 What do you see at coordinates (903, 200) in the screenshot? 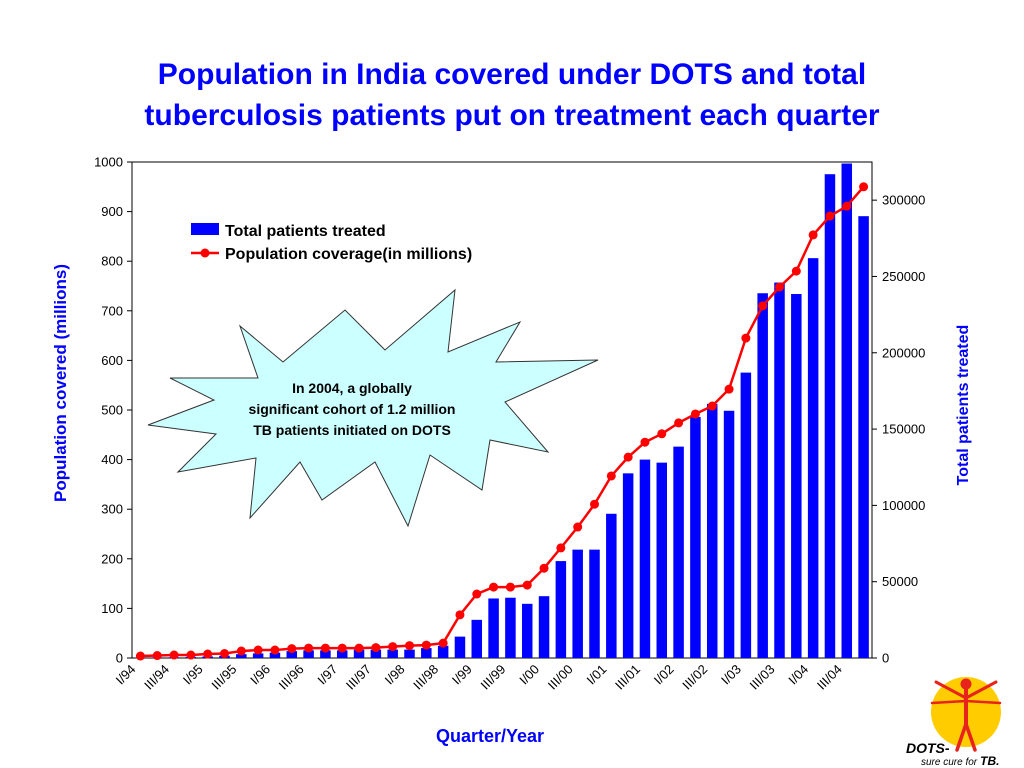
I see `y-right-tick-label: 300000` at bounding box center [903, 200].